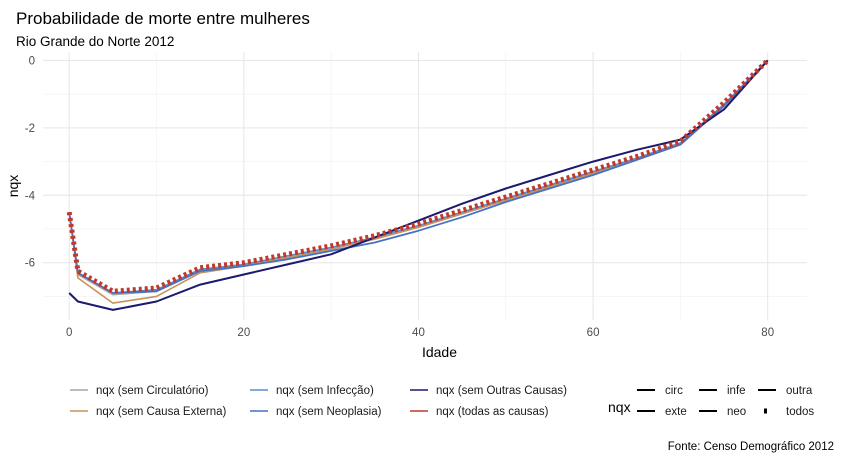 The height and width of the screenshot is (460, 843). I want to click on chart-title: Probabilidade de morte entre mulheres, so click(163, 18).